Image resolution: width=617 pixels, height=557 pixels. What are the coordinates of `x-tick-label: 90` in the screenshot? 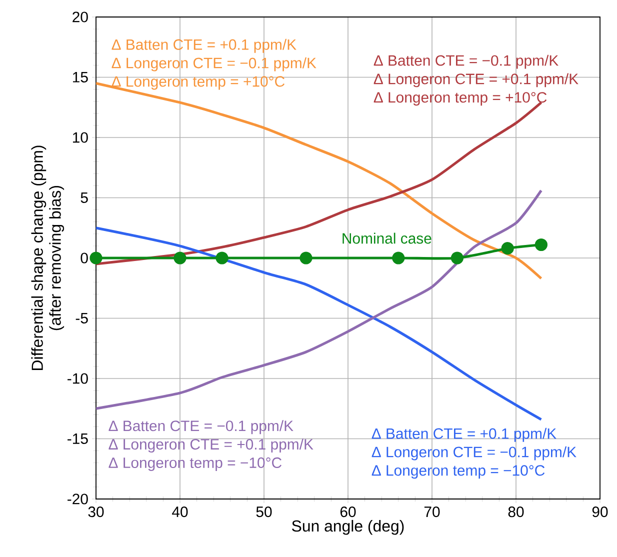 It's located at (600, 512).